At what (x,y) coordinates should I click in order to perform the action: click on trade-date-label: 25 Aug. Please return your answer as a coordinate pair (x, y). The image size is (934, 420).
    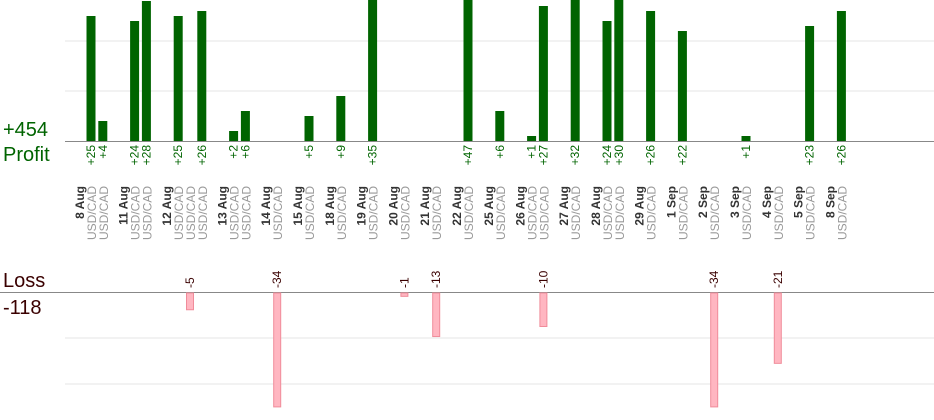
    Looking at the image, I should click on (489, 206).